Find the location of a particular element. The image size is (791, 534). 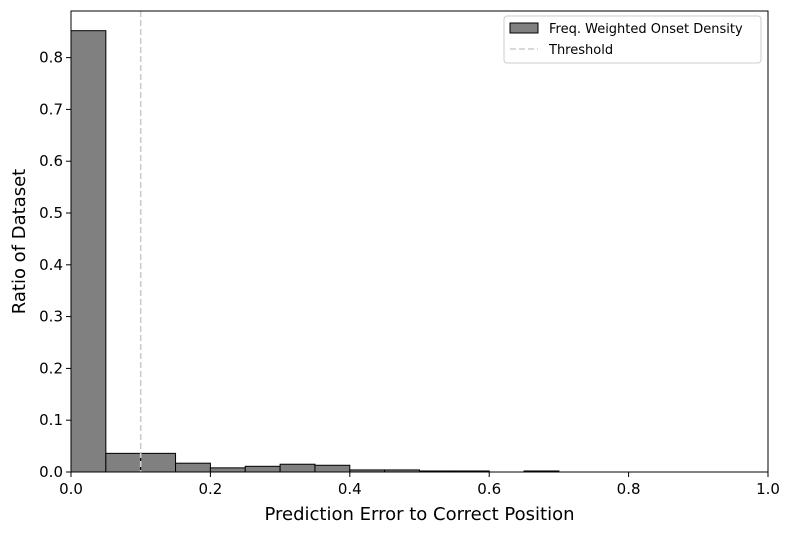

legend-swatch-histogram is located at coordinates (524, 28).